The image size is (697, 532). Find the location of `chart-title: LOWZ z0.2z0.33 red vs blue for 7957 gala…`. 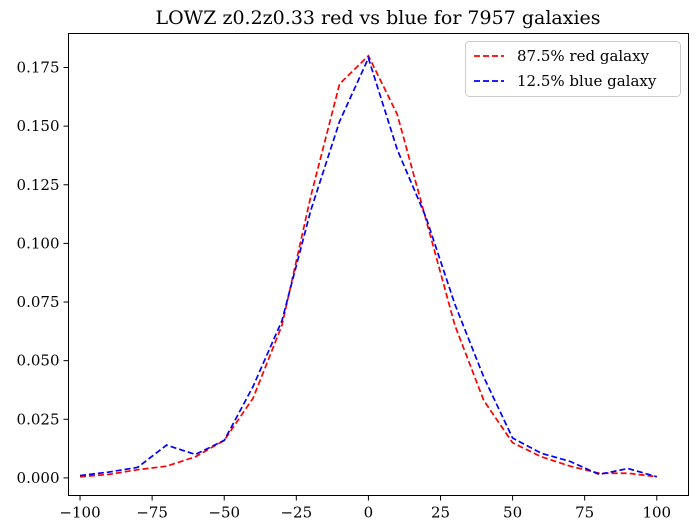

chart-title: LOWZ z0.2z0.33 red vs blue for 7957 gala… is located at coordinates (377, 18).